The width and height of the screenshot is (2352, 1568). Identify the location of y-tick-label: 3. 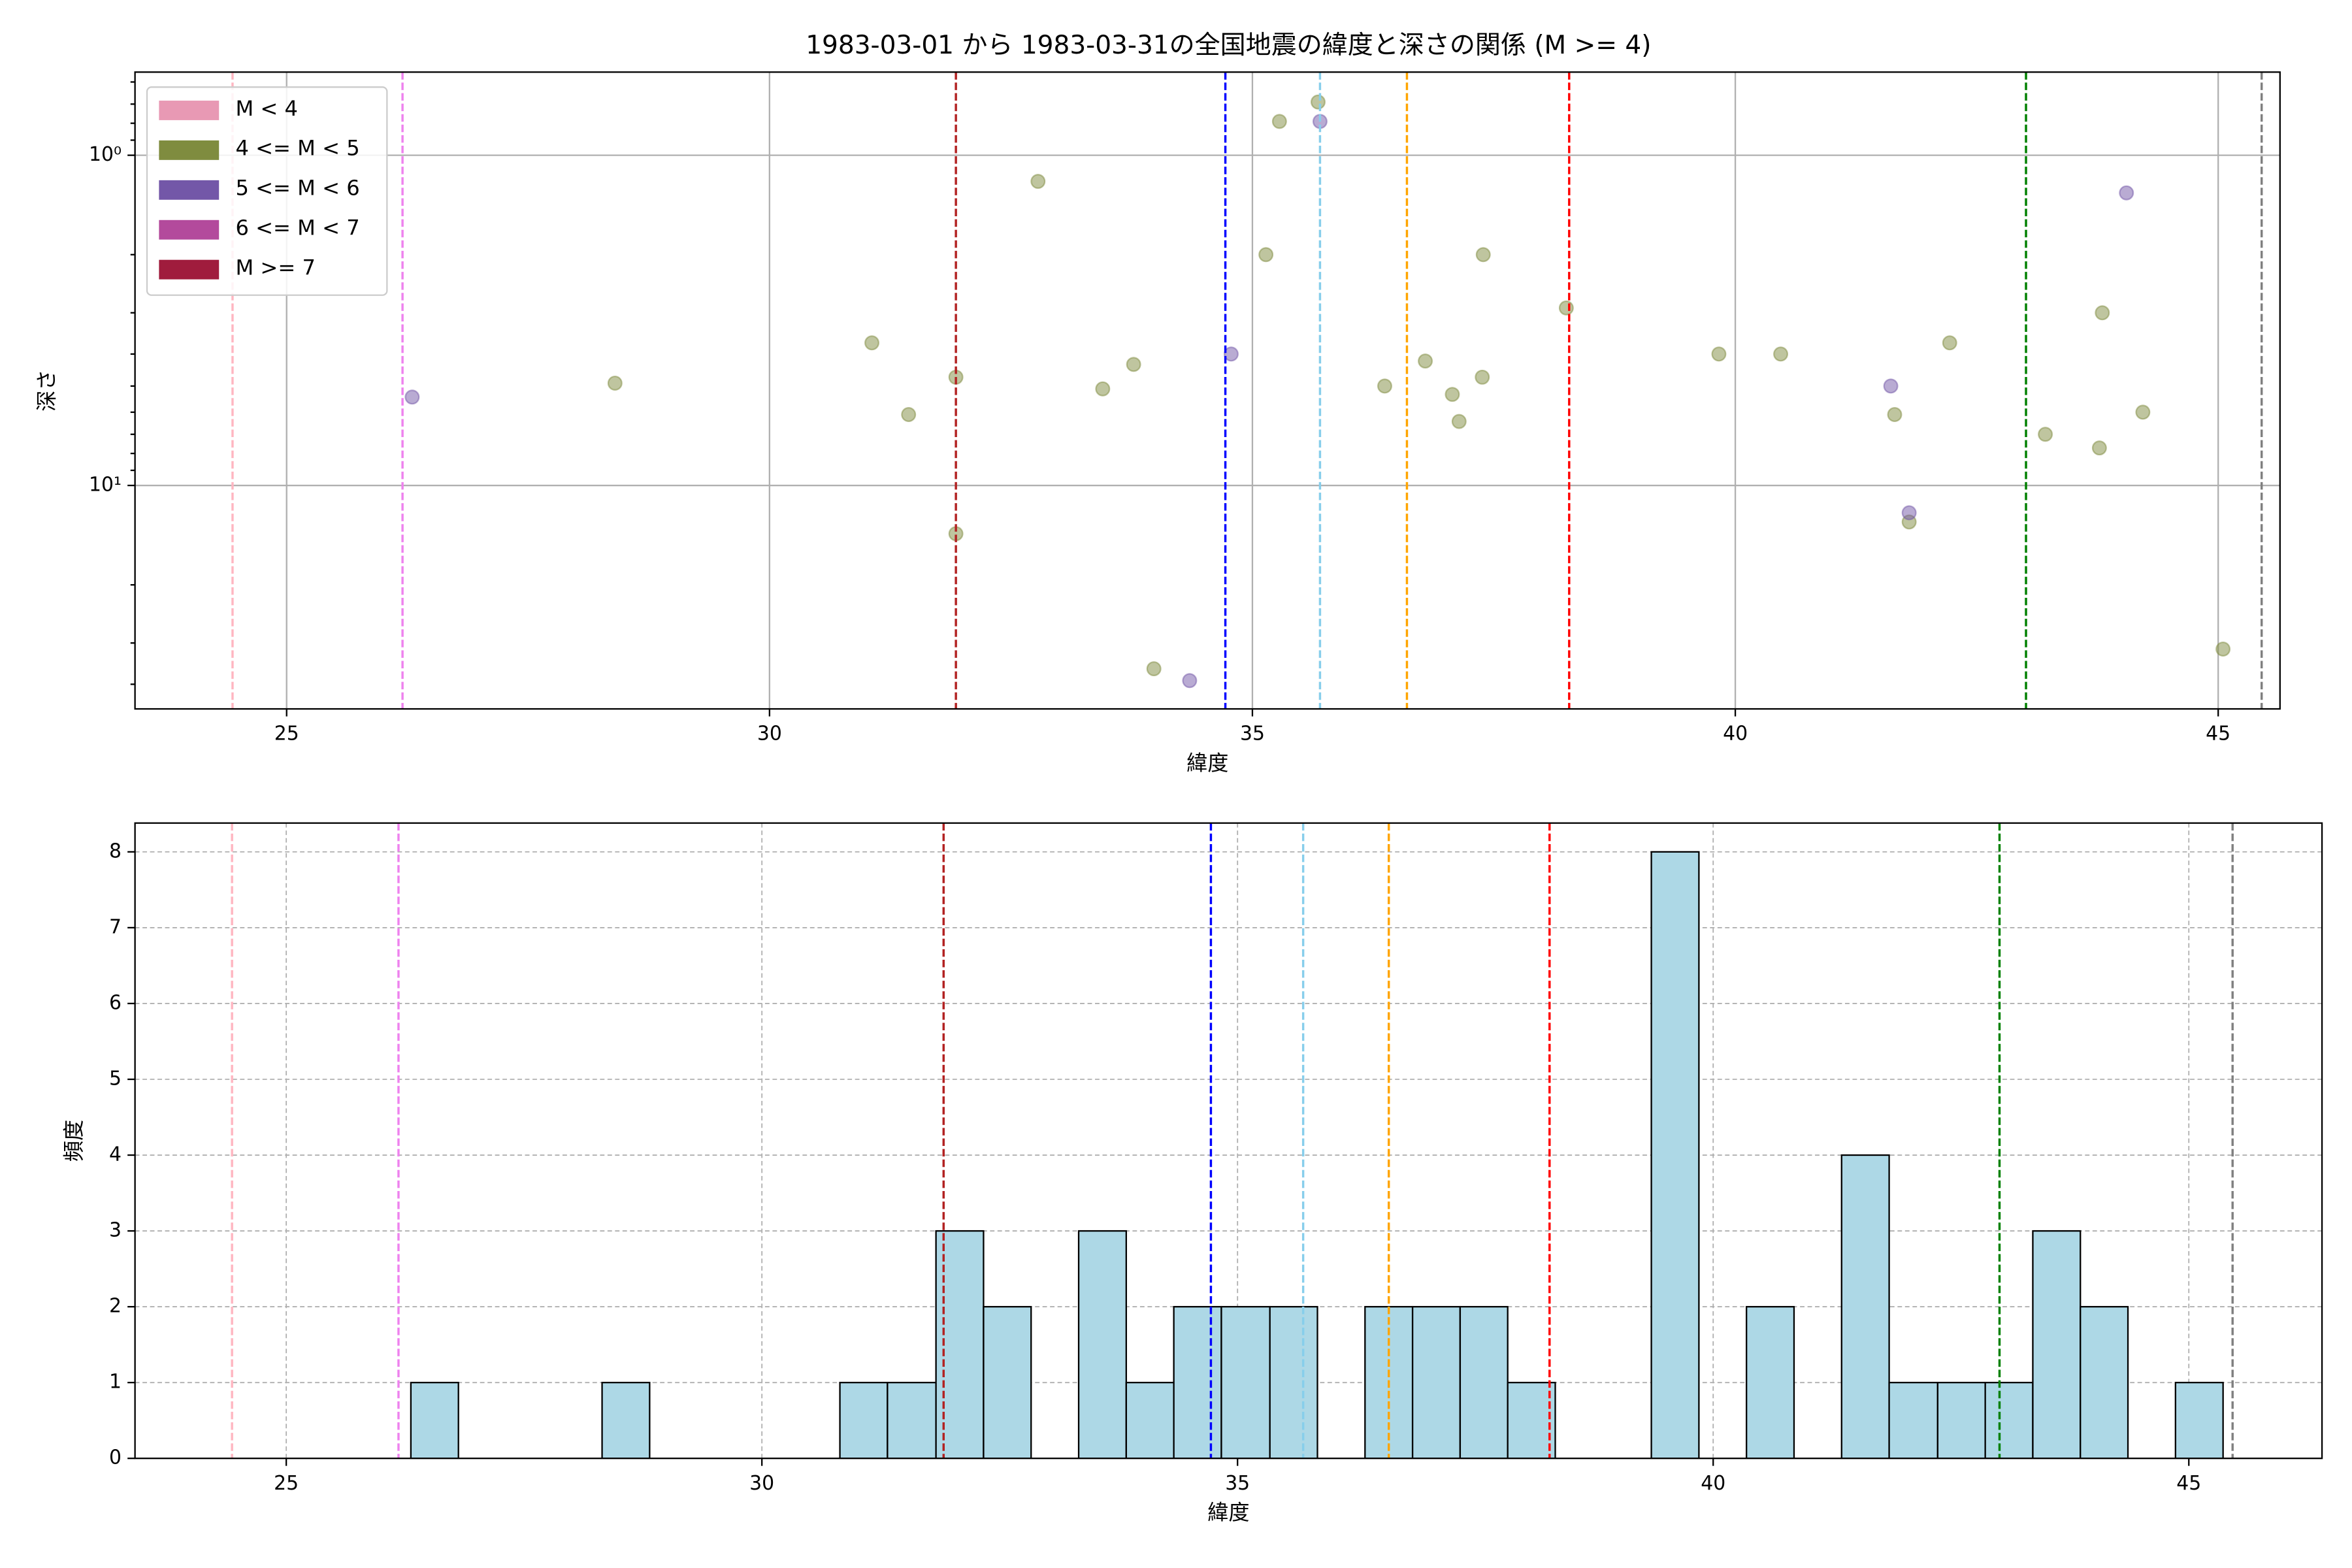
(115, 1230).